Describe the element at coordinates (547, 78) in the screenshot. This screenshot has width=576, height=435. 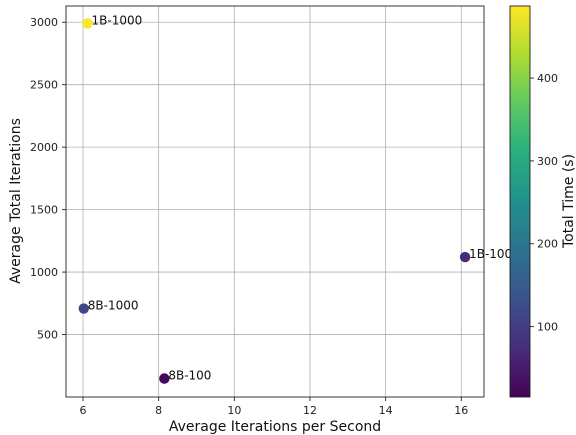
I see `colorbar-tick-label-3: 400` at that location.